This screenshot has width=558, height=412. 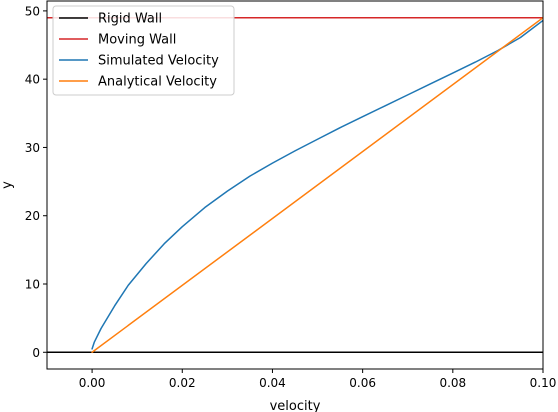 What do you see at coordinates (182, 383) in the screenshot?
I see `x-tick-label: 0.02` at bounding box center [182, 383].